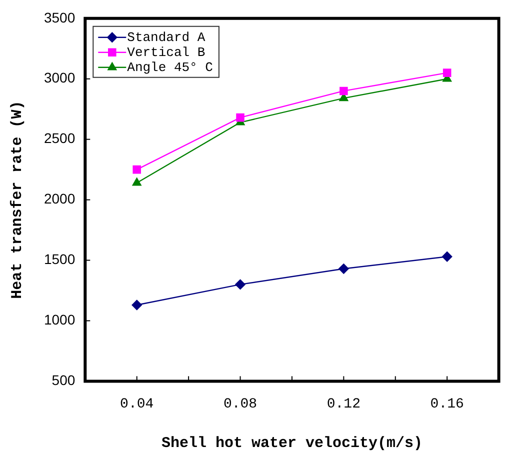 The width and height of the screenshot is (505, 460). I want to click on y-tick-label: 3000, so click(60, 78).